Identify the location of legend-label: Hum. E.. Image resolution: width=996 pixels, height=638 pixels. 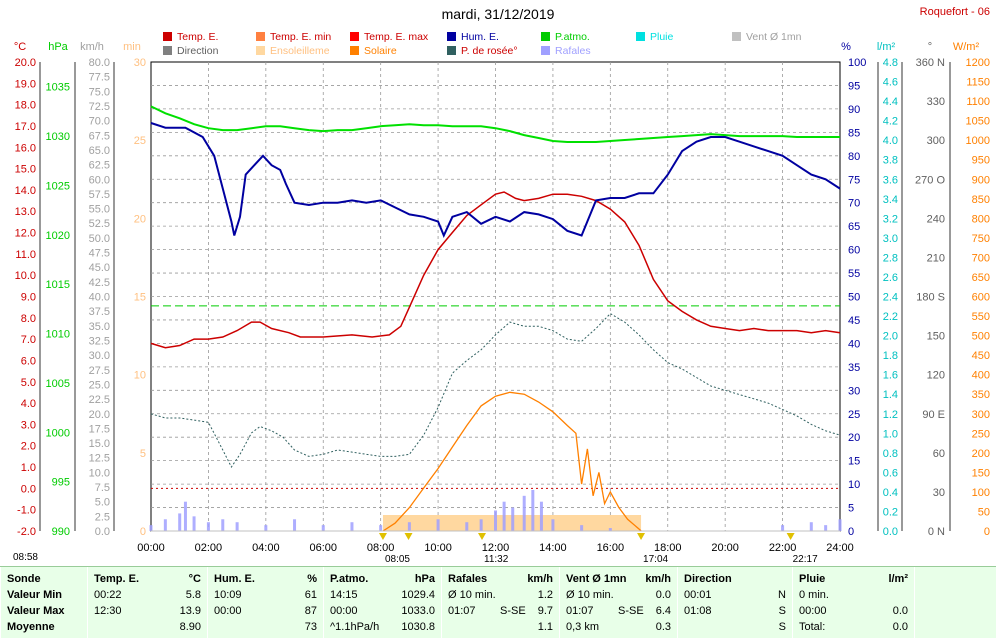
(480, 37).